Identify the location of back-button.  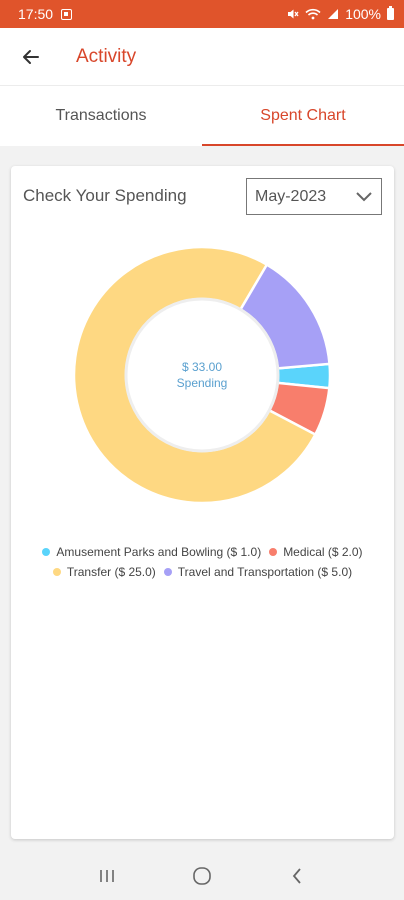
(31, 57).